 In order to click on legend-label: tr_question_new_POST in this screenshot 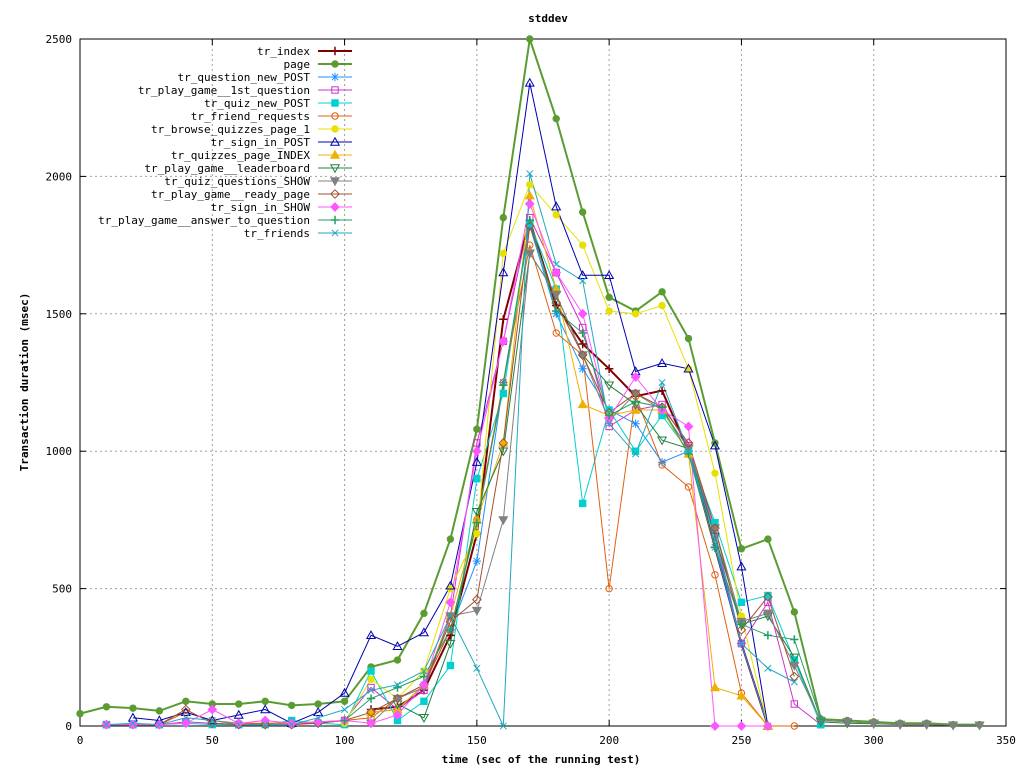, I will do `click(244, 77)`.